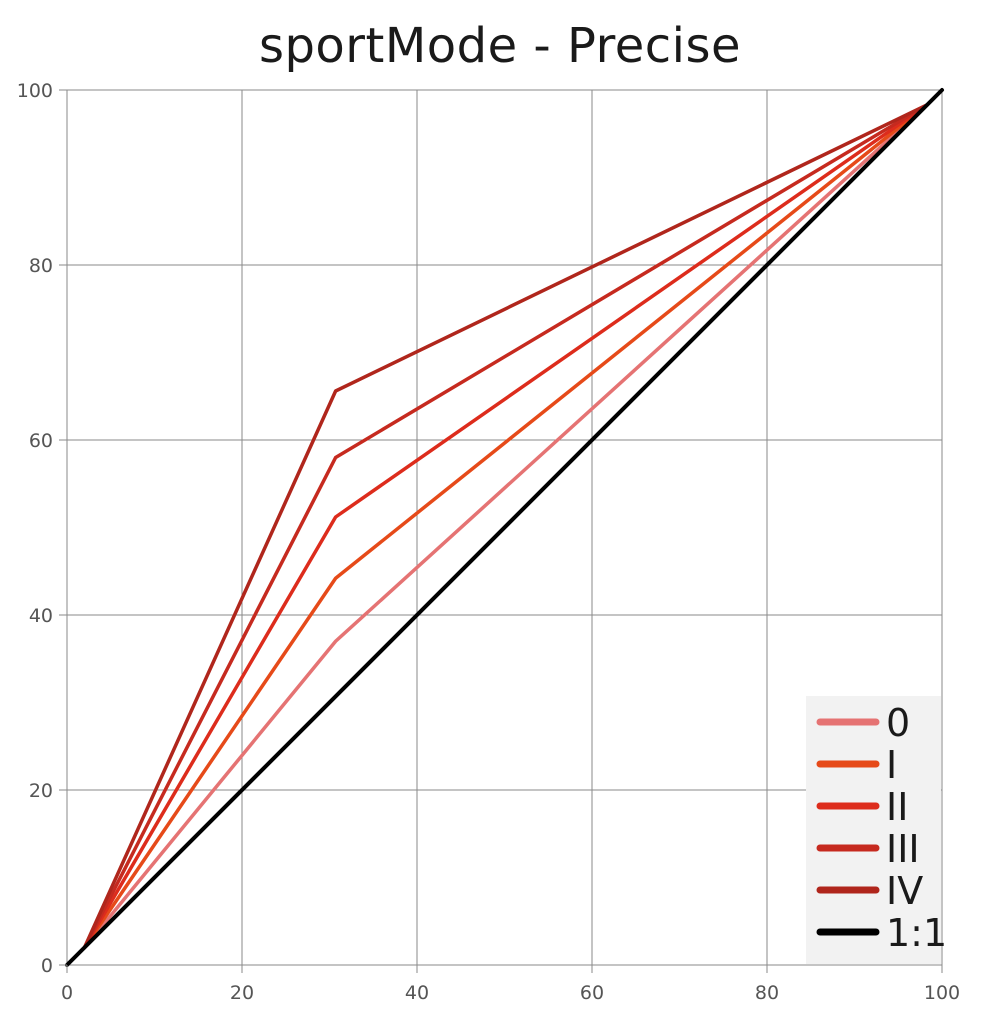  What do you see at coordinates (873, 830) in the screenshot?
I see `legend-box` at bounding box center [873, 830].